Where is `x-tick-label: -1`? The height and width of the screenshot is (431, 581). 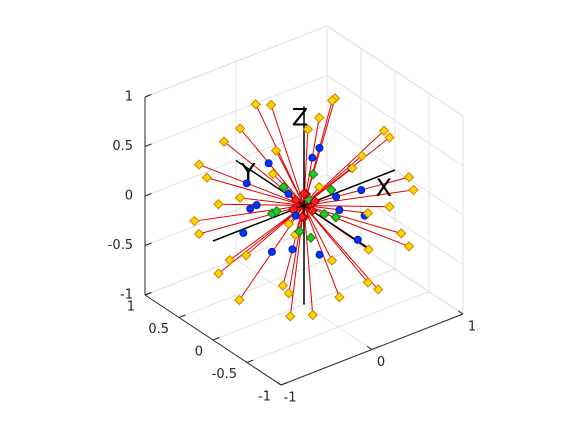 x-tick-label: -1 is located at coordinates (290, 398).